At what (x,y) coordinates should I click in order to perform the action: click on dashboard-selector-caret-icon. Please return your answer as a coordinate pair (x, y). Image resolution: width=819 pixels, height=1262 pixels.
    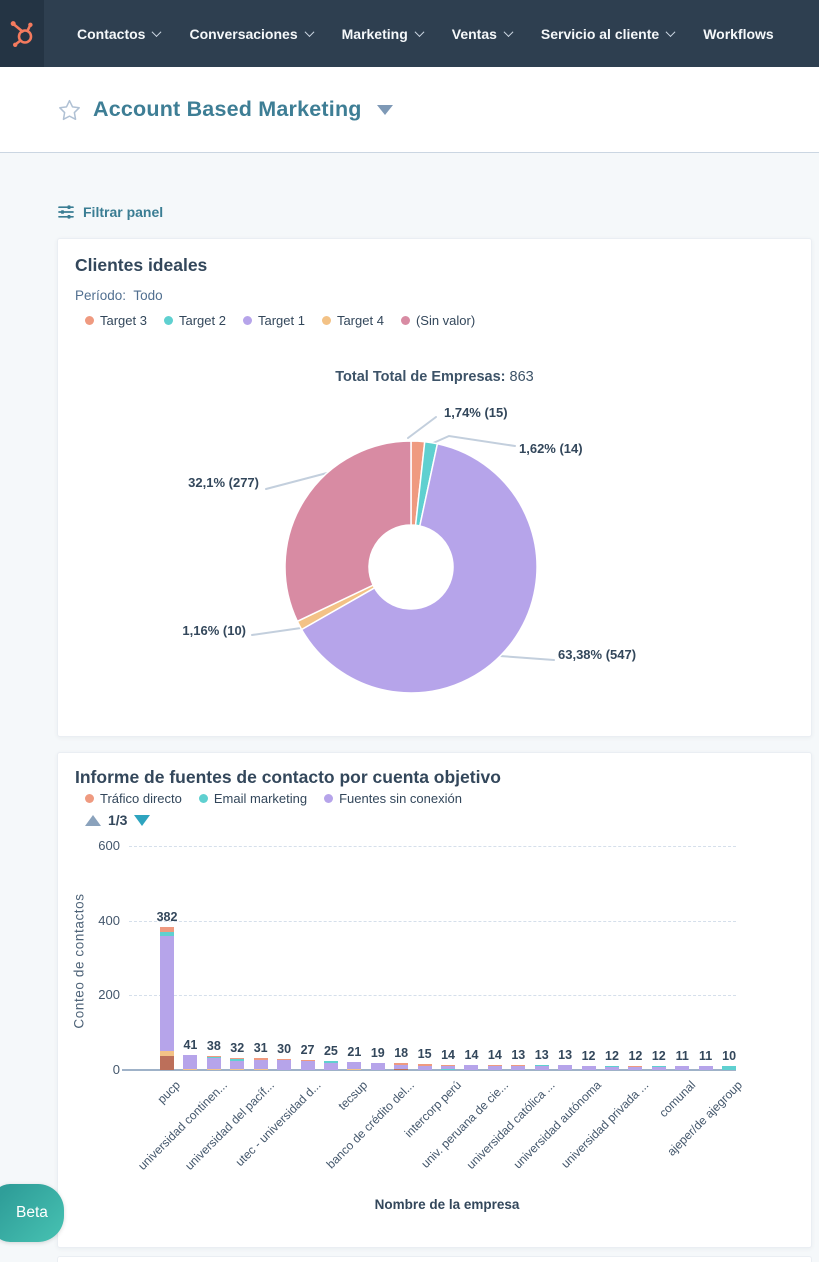
    Looking at the image, I should click on (384, 109).